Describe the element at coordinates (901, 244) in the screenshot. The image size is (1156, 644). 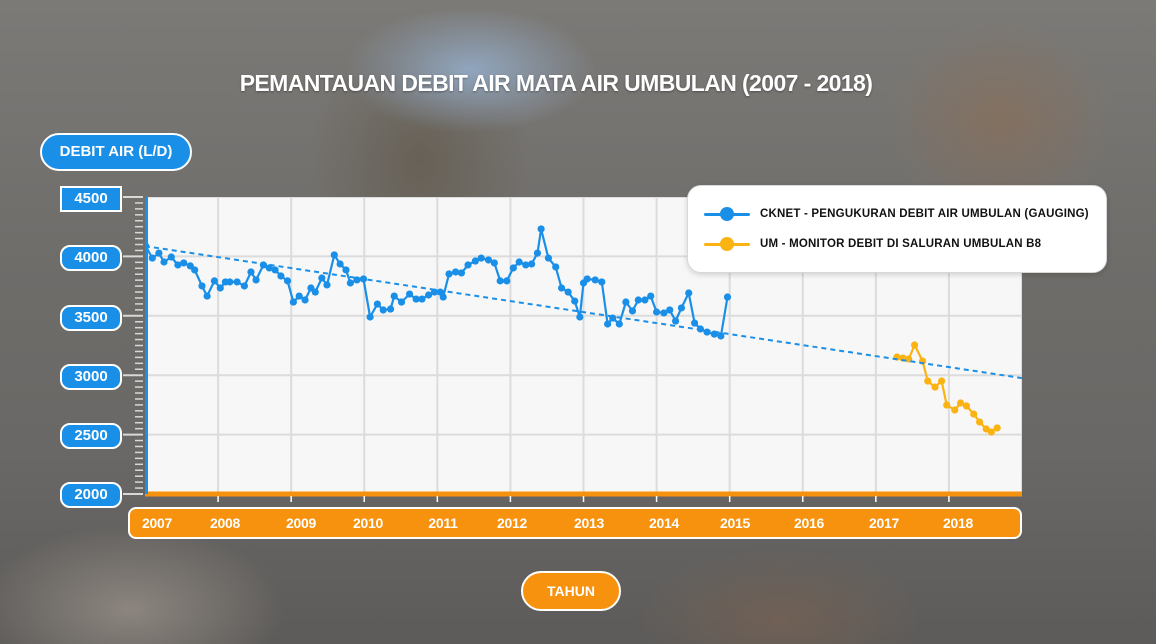
I see `legend-label: UM - MONITOR DEBIT DI SALURAN UMBULAN B8` at that location.